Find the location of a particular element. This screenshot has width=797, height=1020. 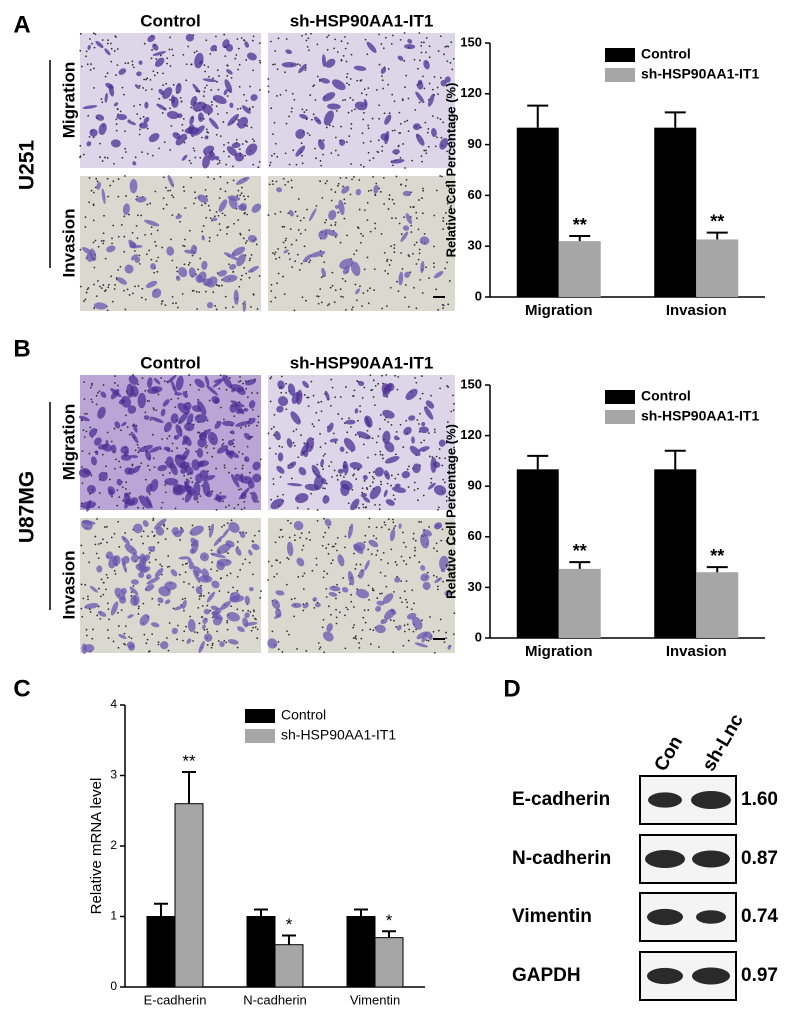

x-tick-label: Vimentin is located at coordinates (375, 999).